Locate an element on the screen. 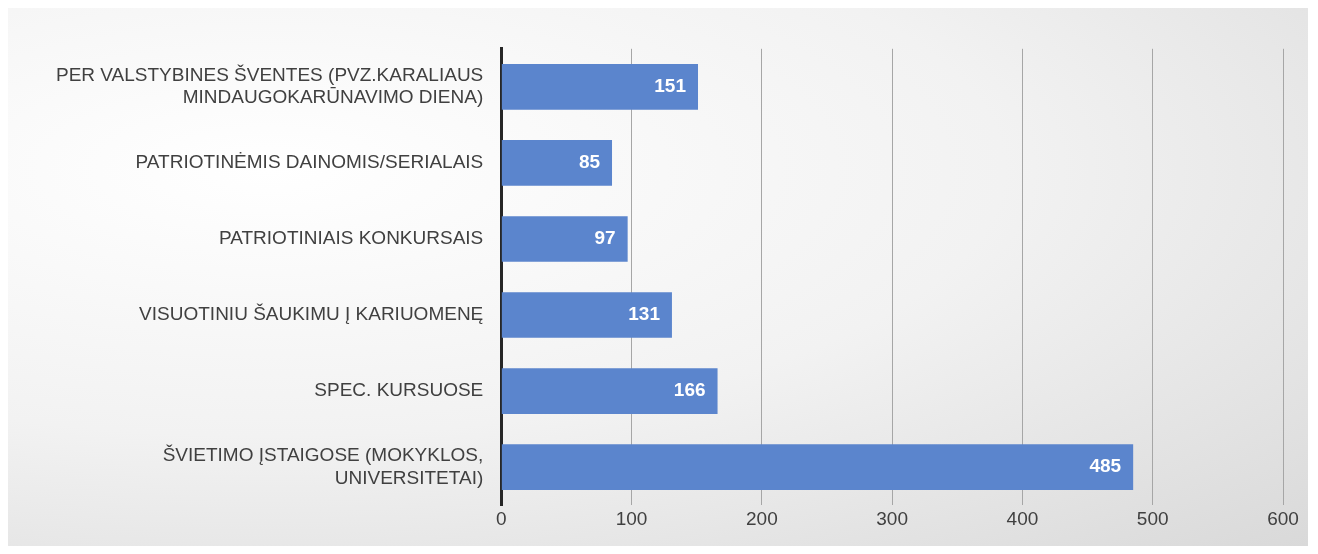 This screenshot has width=1318, height=554. data-label: 85 is located at coordinates (589, 162).